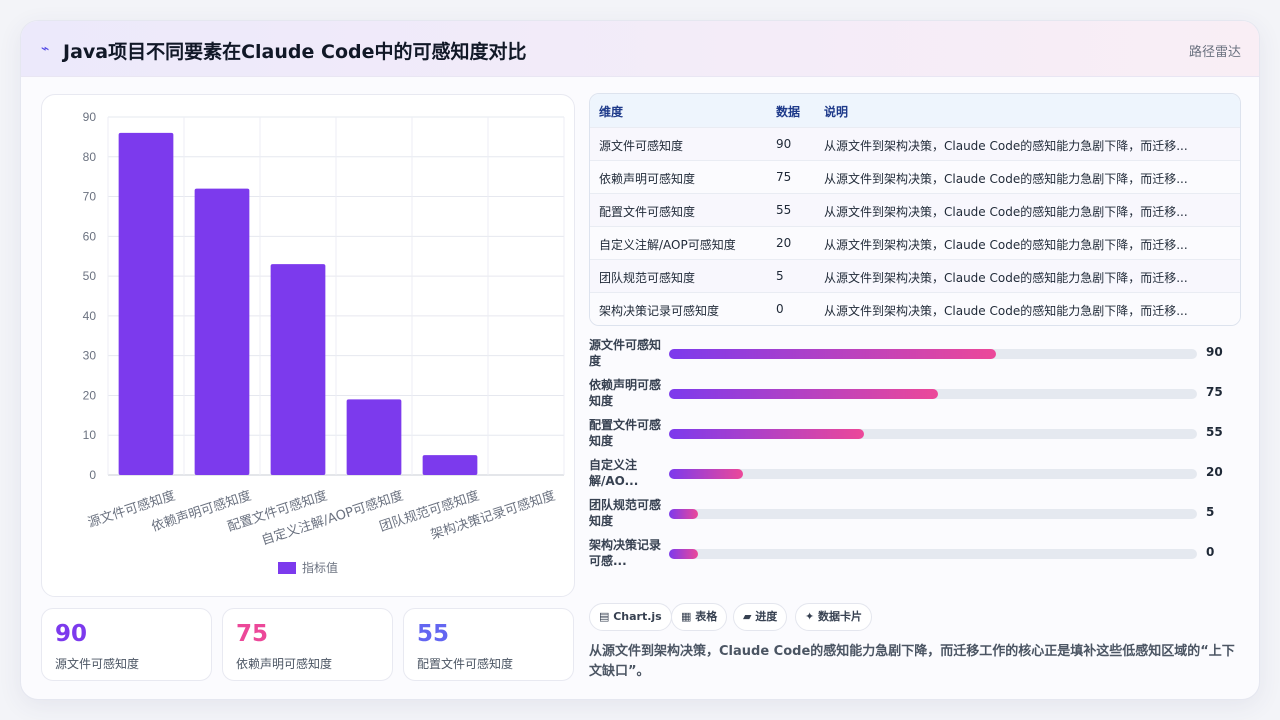 The image size is (1280, 720). Describe the element at coordinates (90, 157) in the screenshot. I see `y-tick-label: 80` at that location.